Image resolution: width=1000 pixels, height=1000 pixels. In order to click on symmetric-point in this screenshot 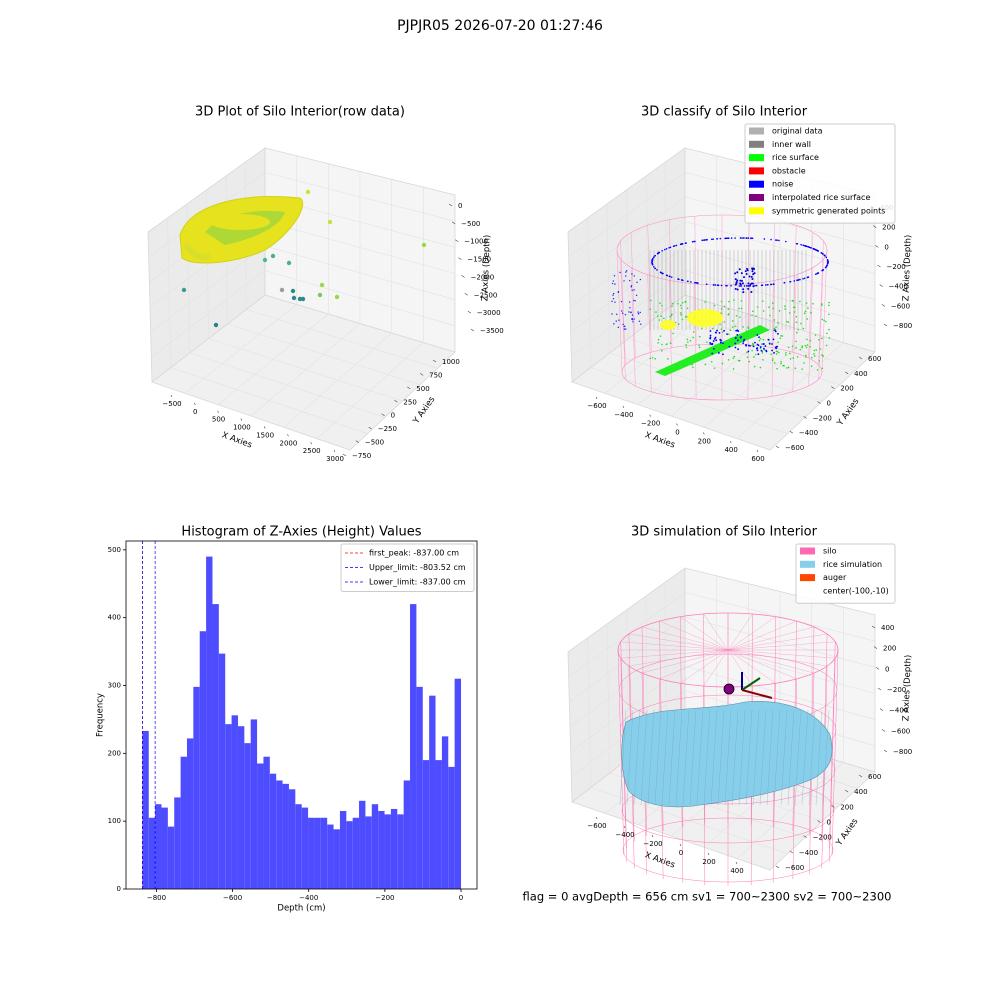, I will do `click(705, 318)`.